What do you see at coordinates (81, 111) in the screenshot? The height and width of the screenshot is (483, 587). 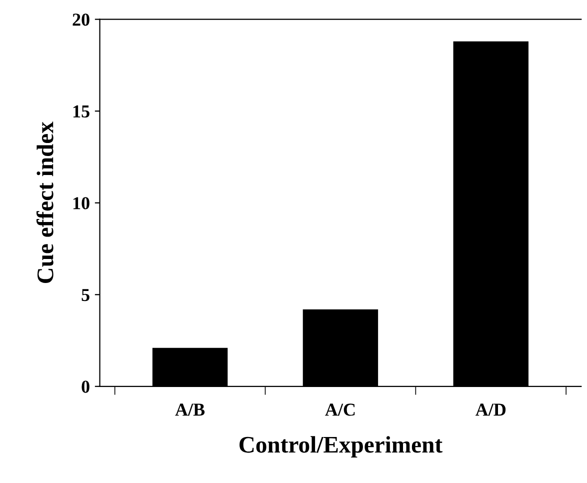 I see `y-tick-label: 15` at bounding box center [81, 111].